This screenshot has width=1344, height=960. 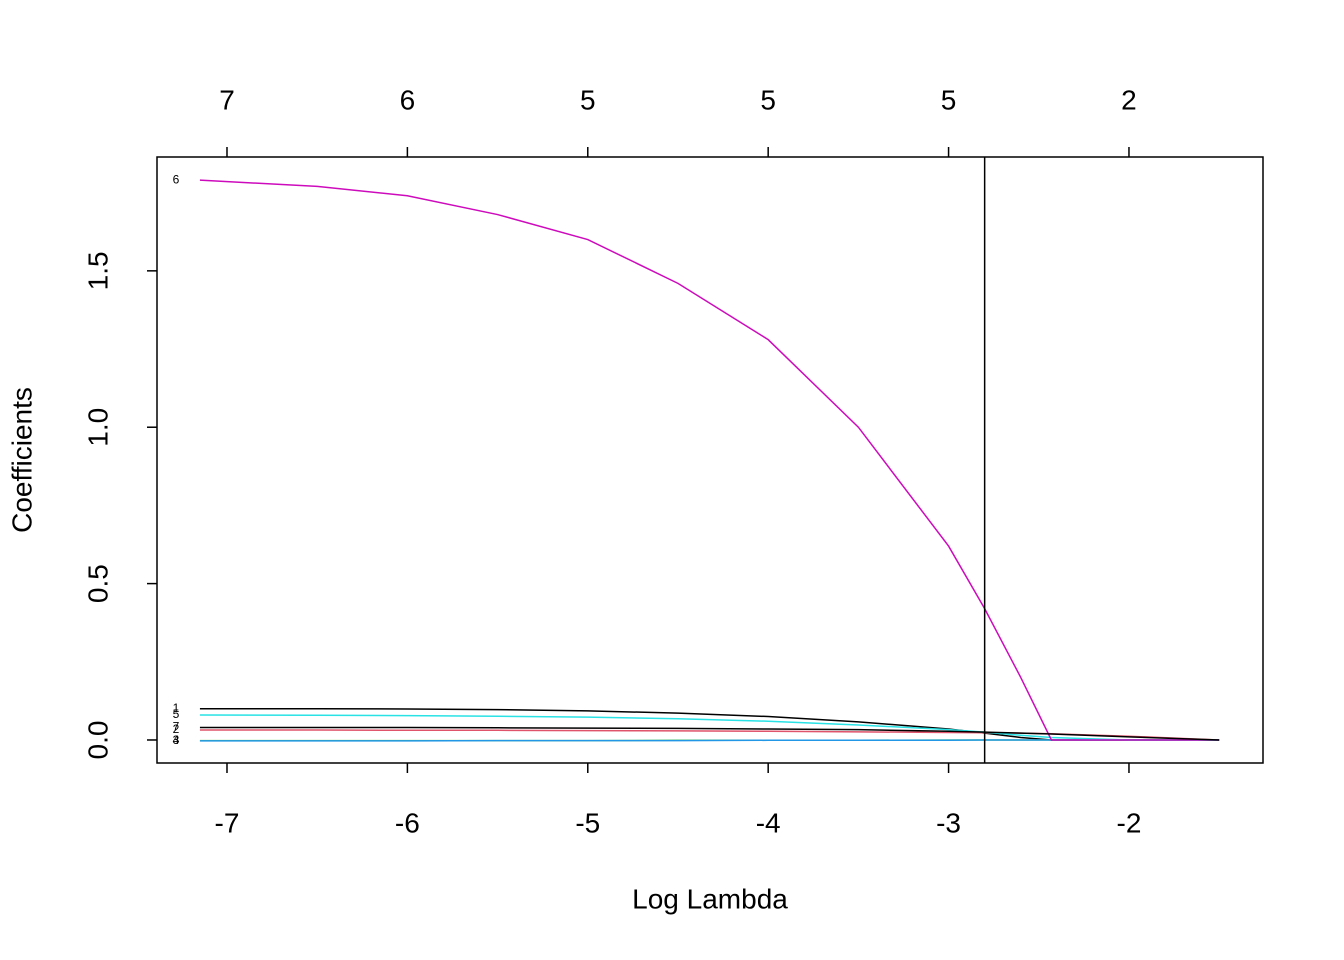 I want to click on series-label: 4, so click(x=176, y=740).